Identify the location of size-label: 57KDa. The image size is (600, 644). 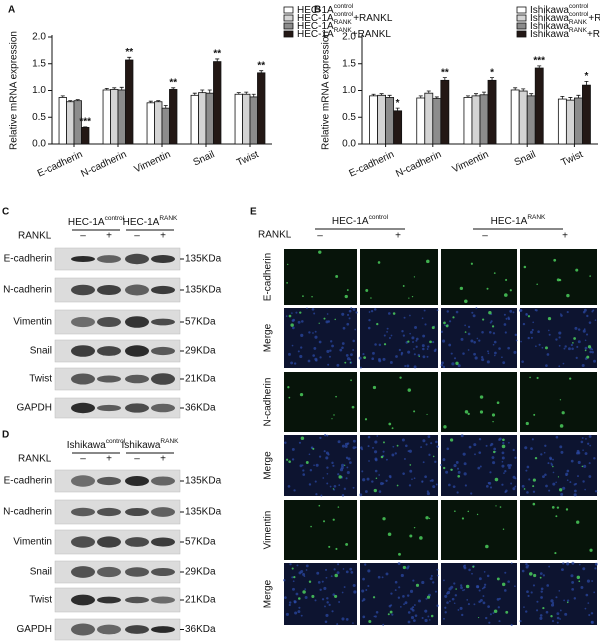
(200, 542).